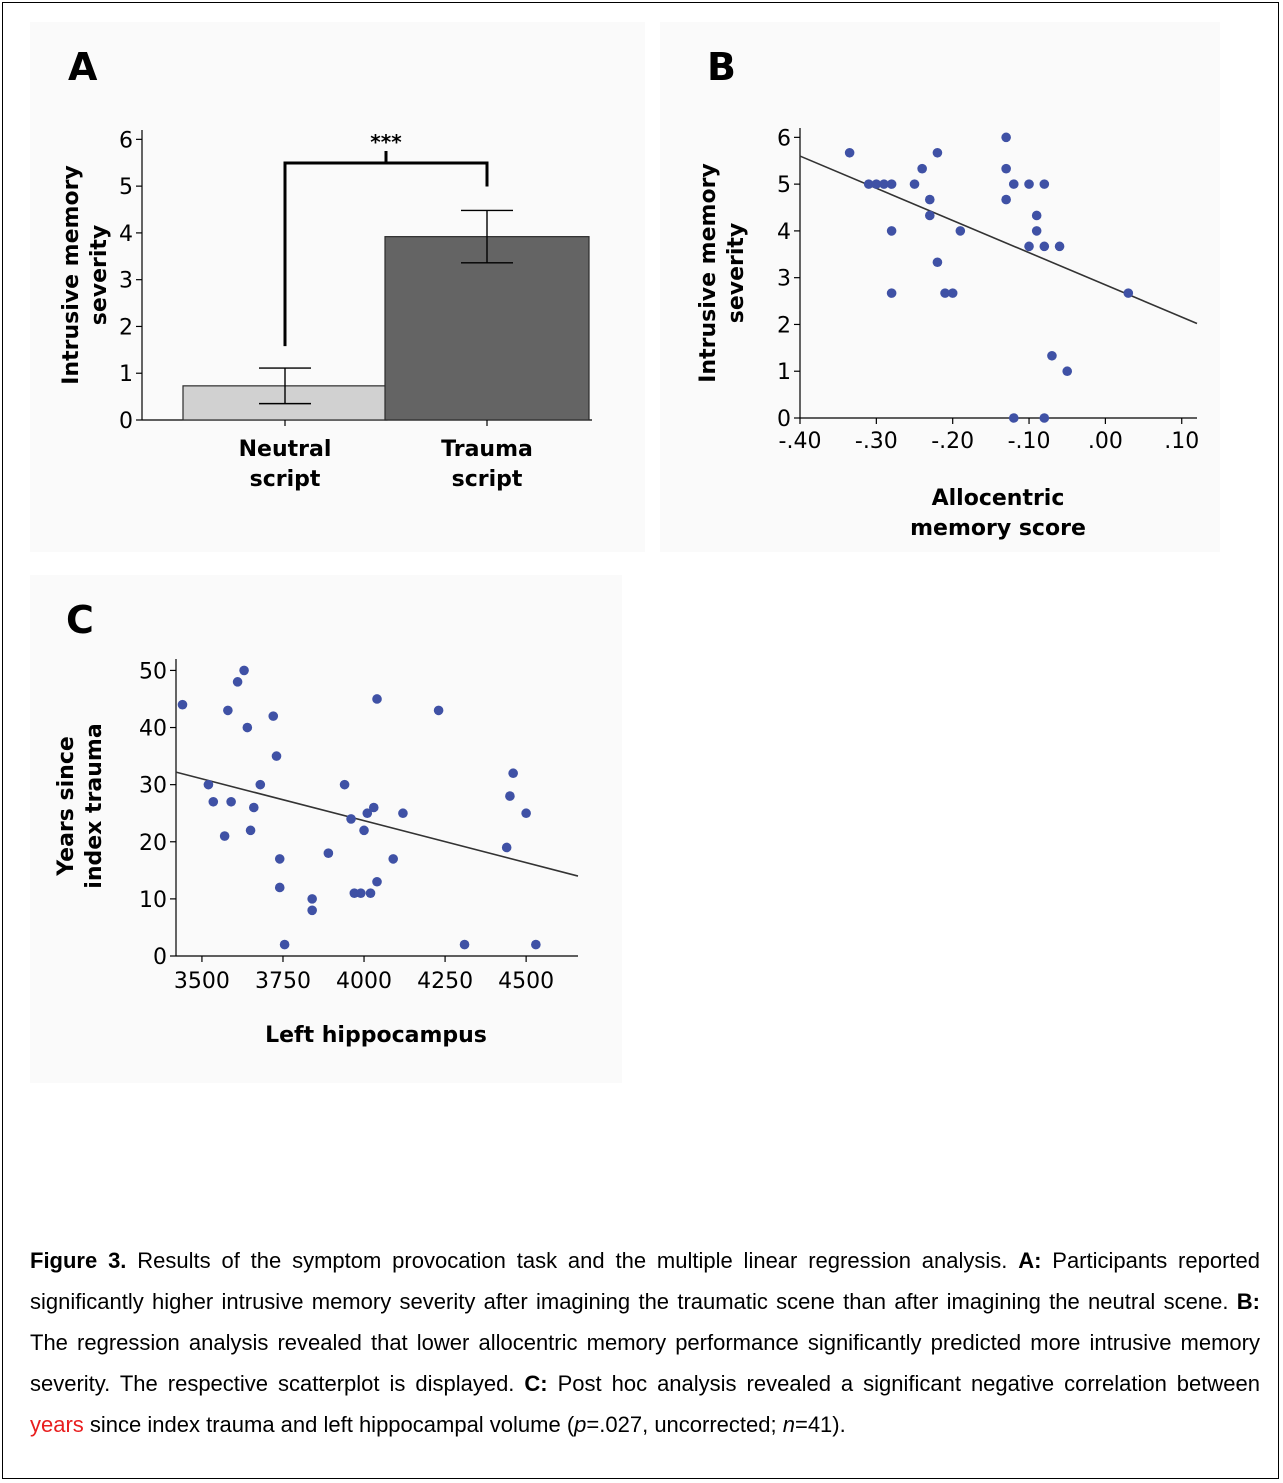 This screenshot has width=1283, height=1483. I want to click on y-tick-label: 0, so click(126, 421).